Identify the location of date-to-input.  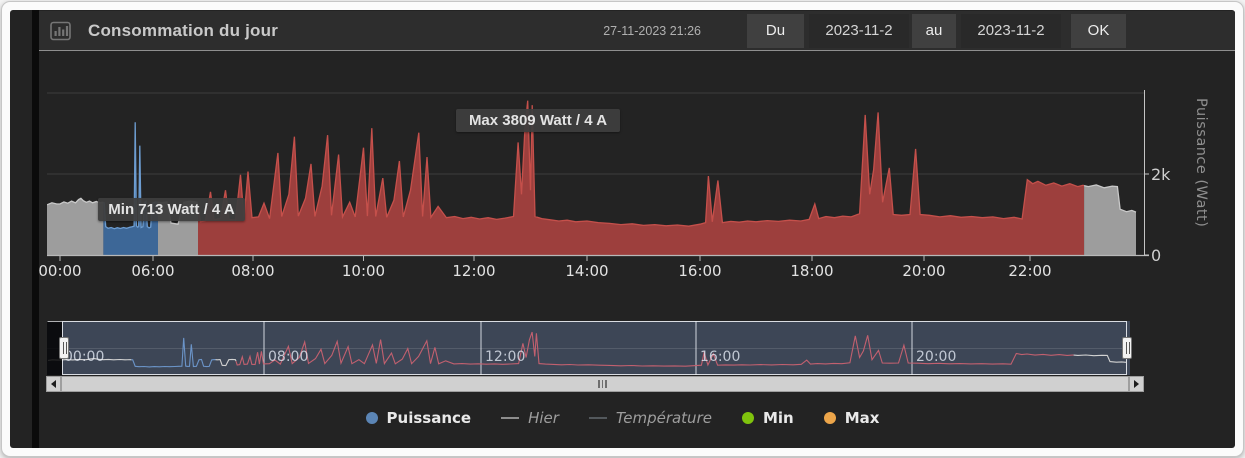
(1011, 30).